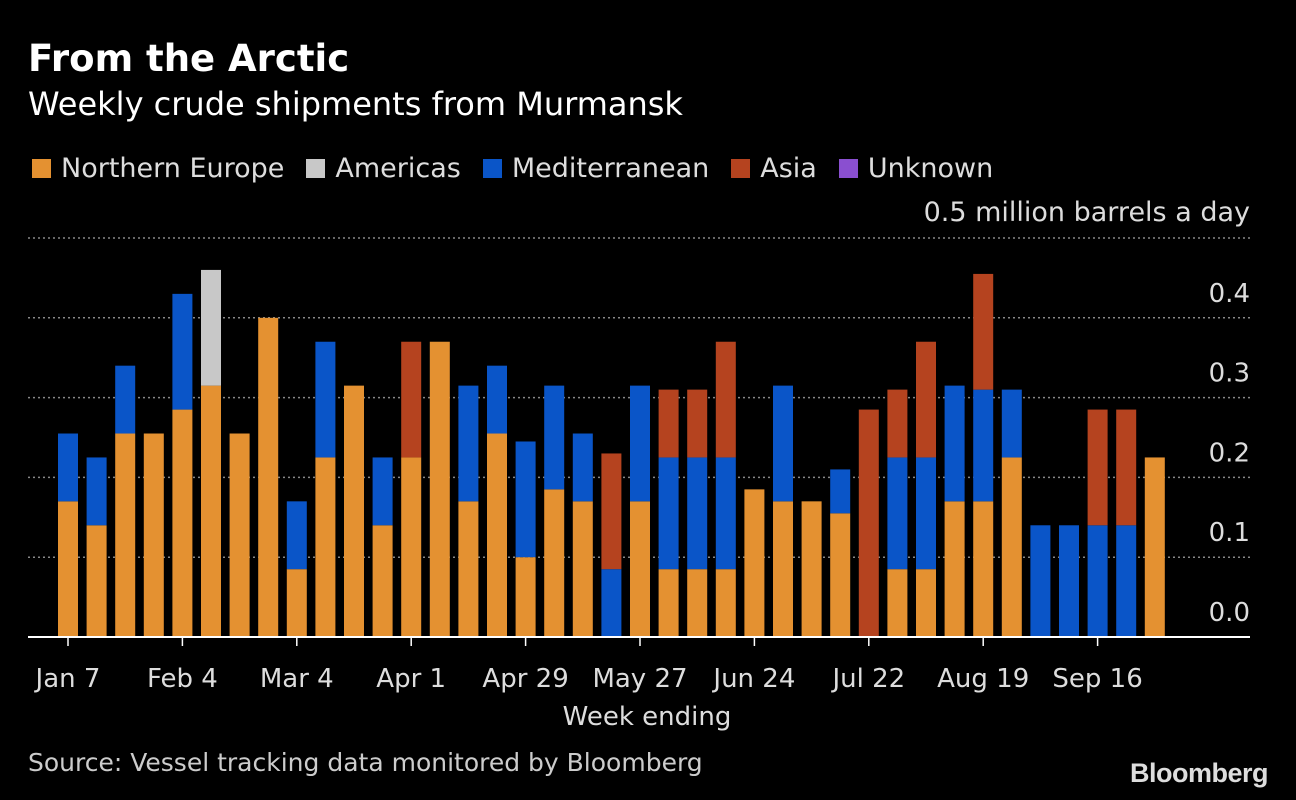 Image resolution: width=1296 pixels, height=800 pixels. What do you see at coordinates (1086, 212) in the screenshot?
I see `unit-label: 0.5 million barrels a day` at bounding box center [1086, 212].